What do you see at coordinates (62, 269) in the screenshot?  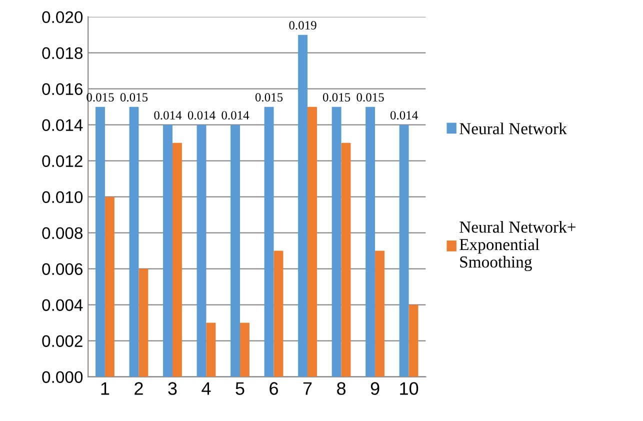 I see `y-tick-label: 0.006` at bounding box center [62, 269].